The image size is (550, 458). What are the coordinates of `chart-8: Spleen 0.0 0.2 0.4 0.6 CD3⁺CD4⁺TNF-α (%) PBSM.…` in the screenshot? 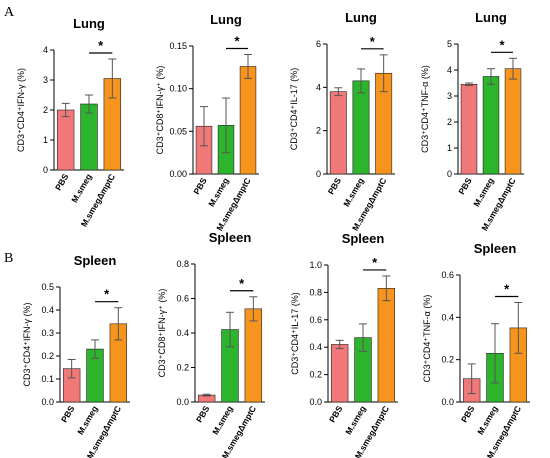 It's located at (476, 349).